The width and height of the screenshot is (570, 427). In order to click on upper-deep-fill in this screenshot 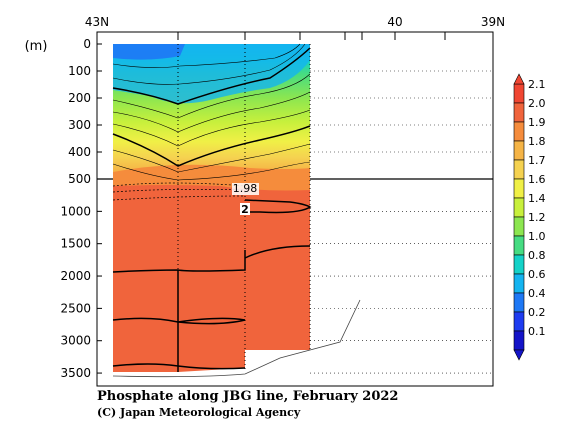, I will do `click(211, 171)`.